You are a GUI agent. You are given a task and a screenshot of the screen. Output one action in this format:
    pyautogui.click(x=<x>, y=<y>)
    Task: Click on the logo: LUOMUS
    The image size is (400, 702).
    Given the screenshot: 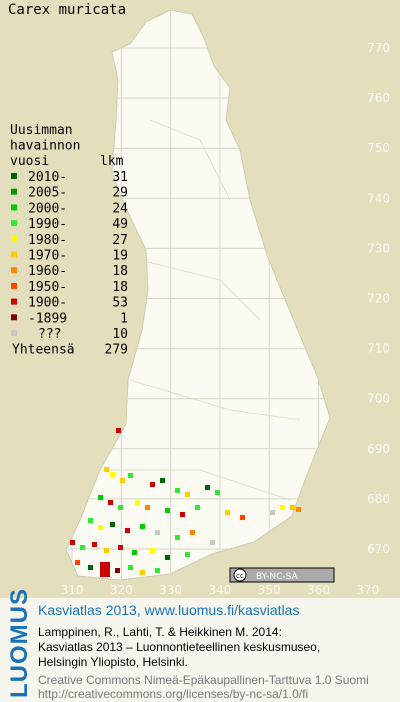 What is the action you would take?
    pyautogui.click(x=19, y=643)
    